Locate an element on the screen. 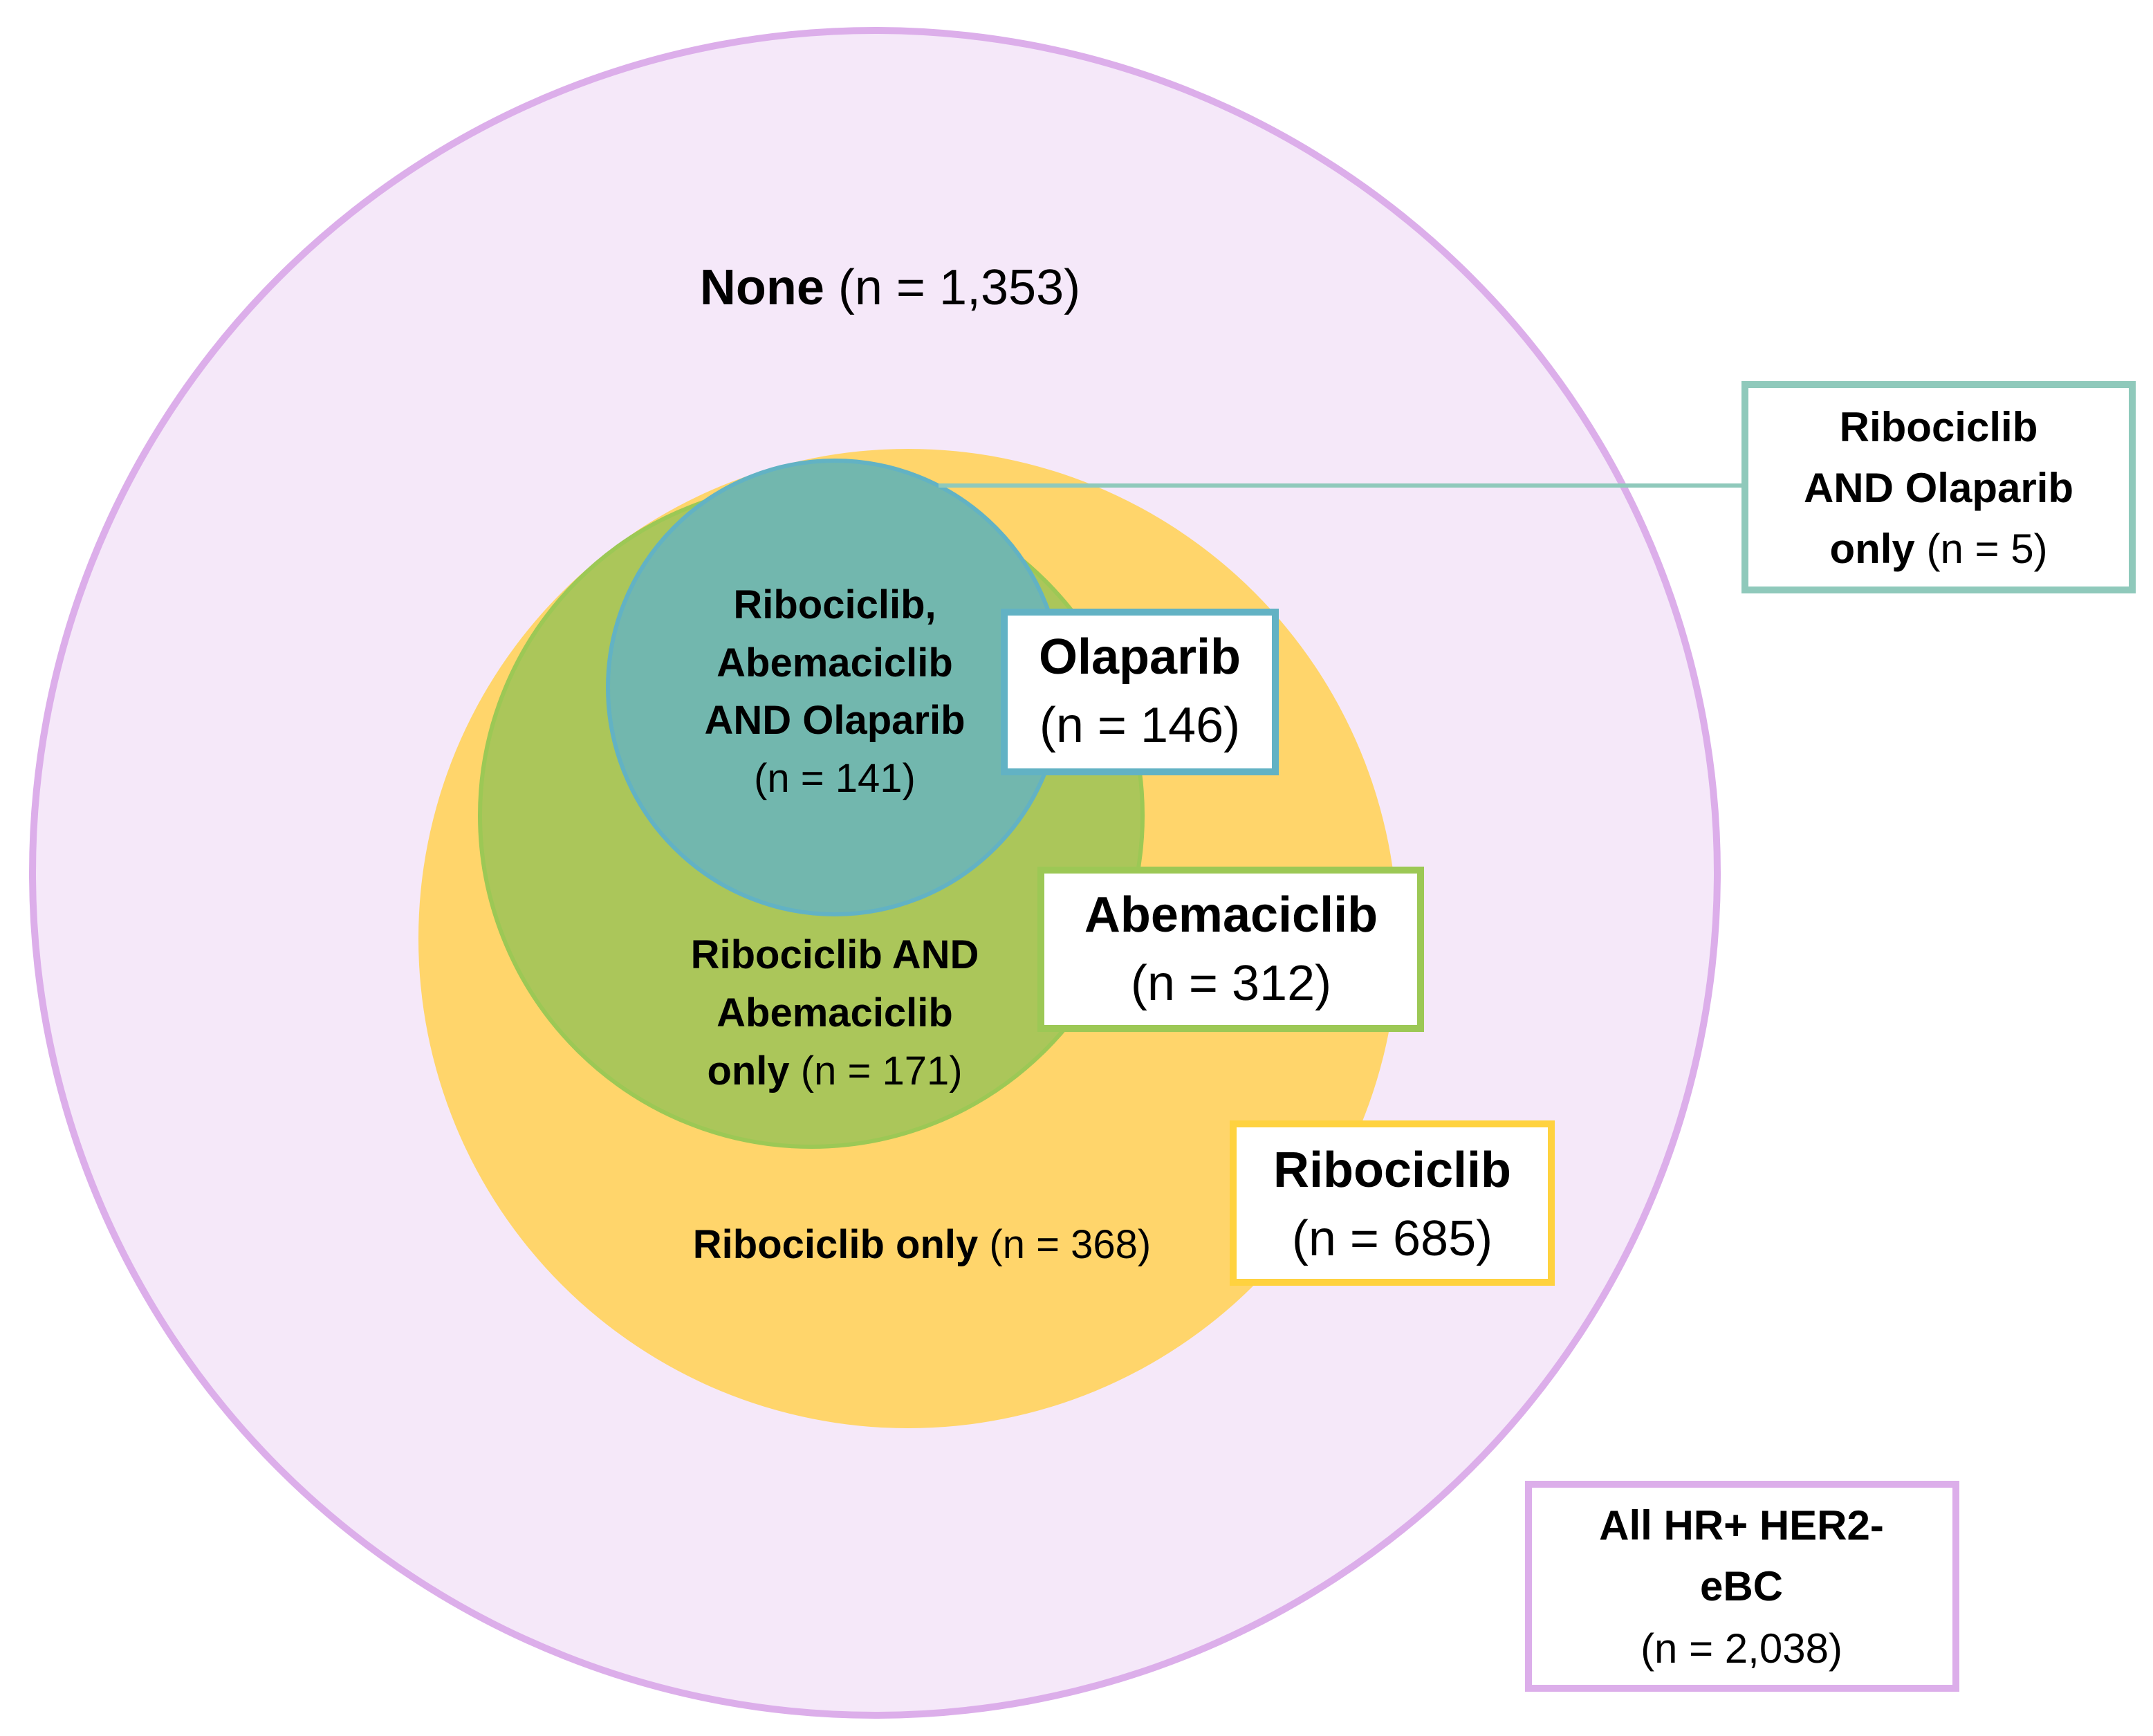 The width and height of the screenshot is (2153, 1736). none-label: None (n = 1,353) is located at coordinates (890, 287).